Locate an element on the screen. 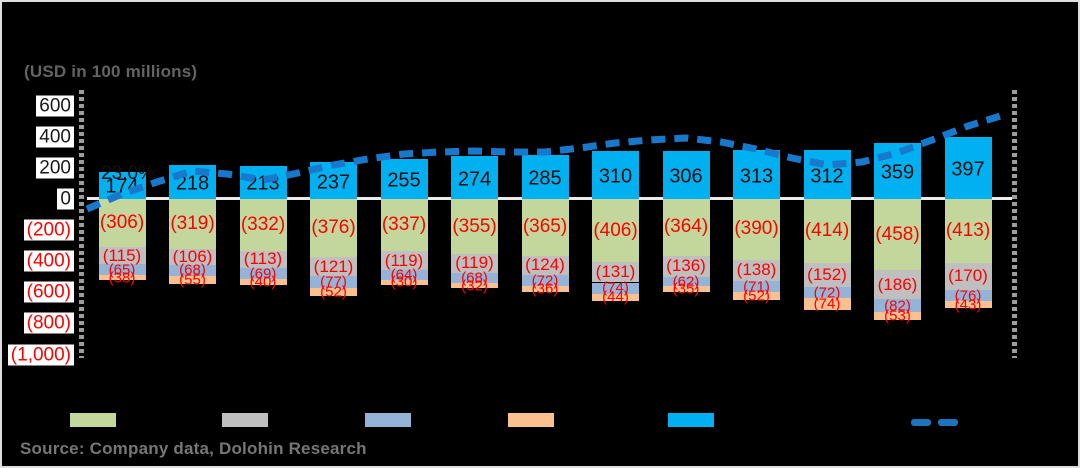  segment-value-label-gray-series: (186) is located at coordinates (897, 284).